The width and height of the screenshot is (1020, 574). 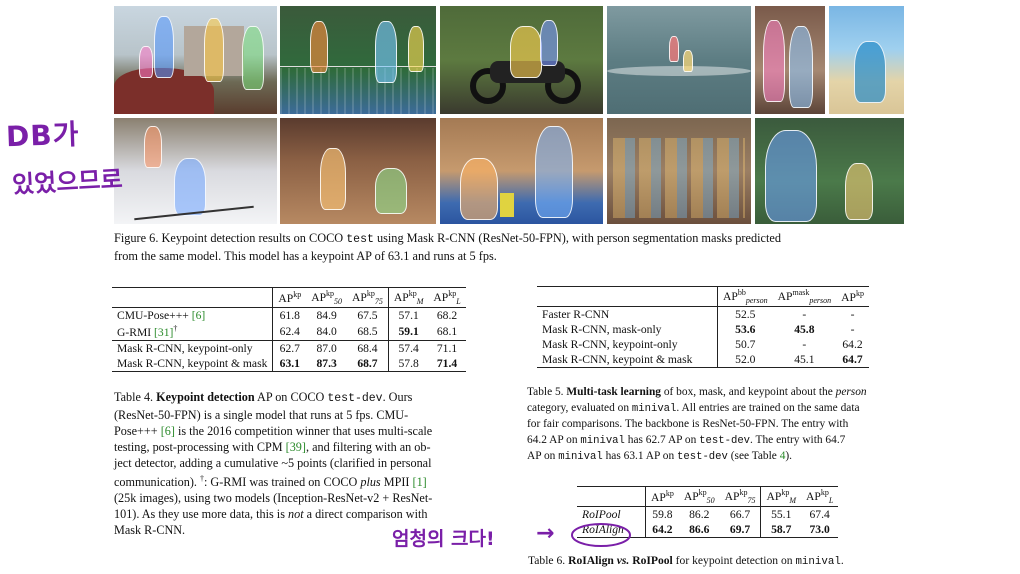 I want to click on handwritten-note-db: DB가, so click(x=42, y=135).